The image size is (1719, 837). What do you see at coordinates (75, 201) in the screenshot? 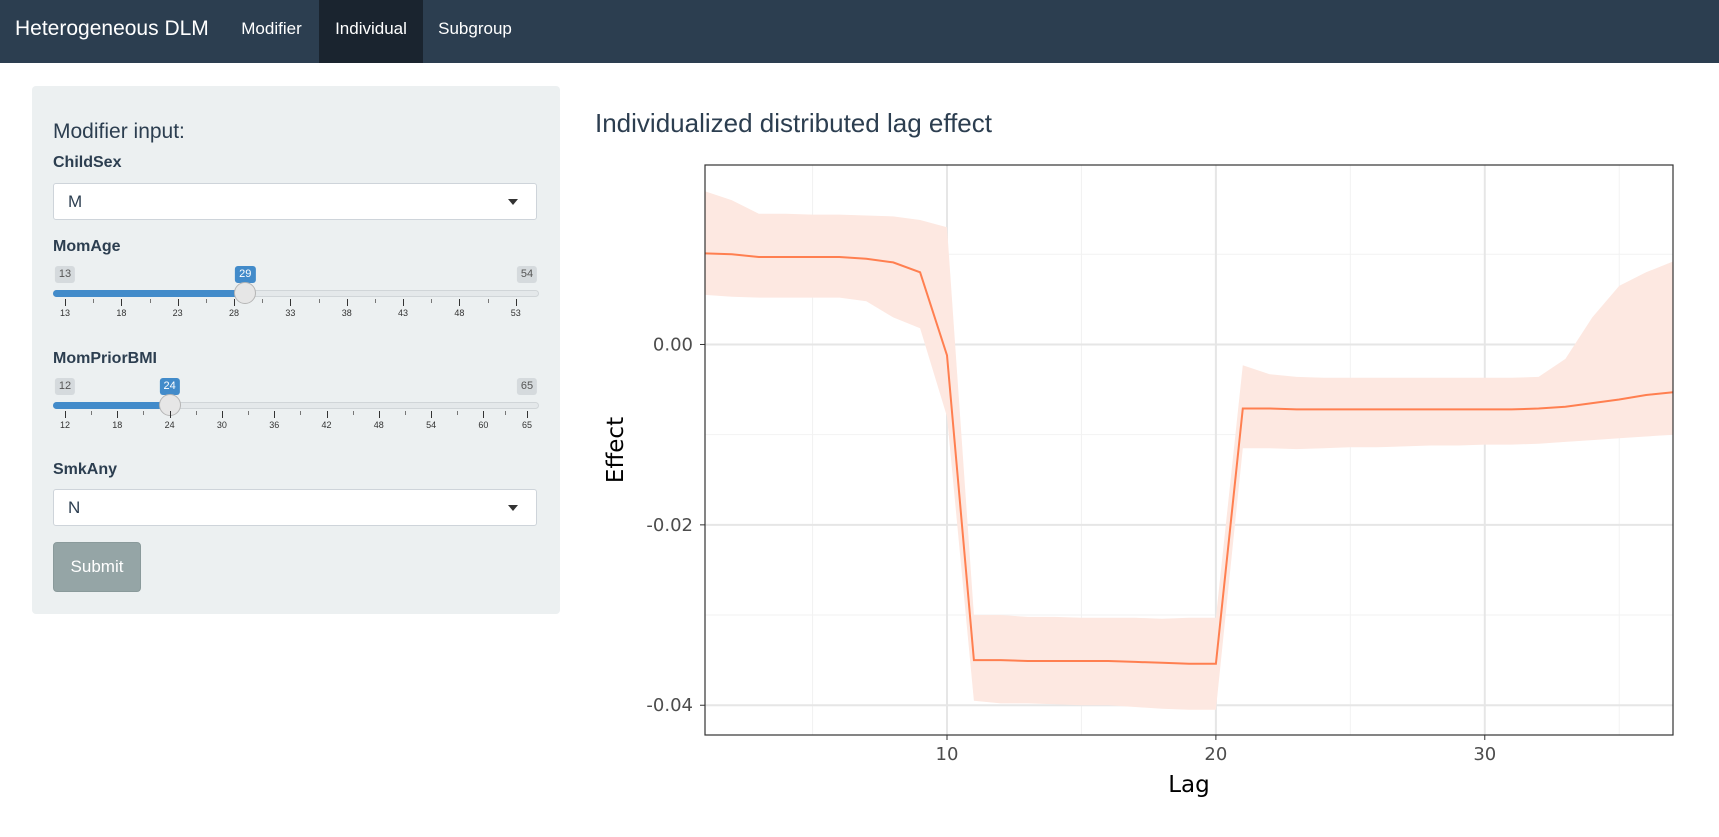
I see `childsex-selected-value: M` at bounding box center [75, 201].